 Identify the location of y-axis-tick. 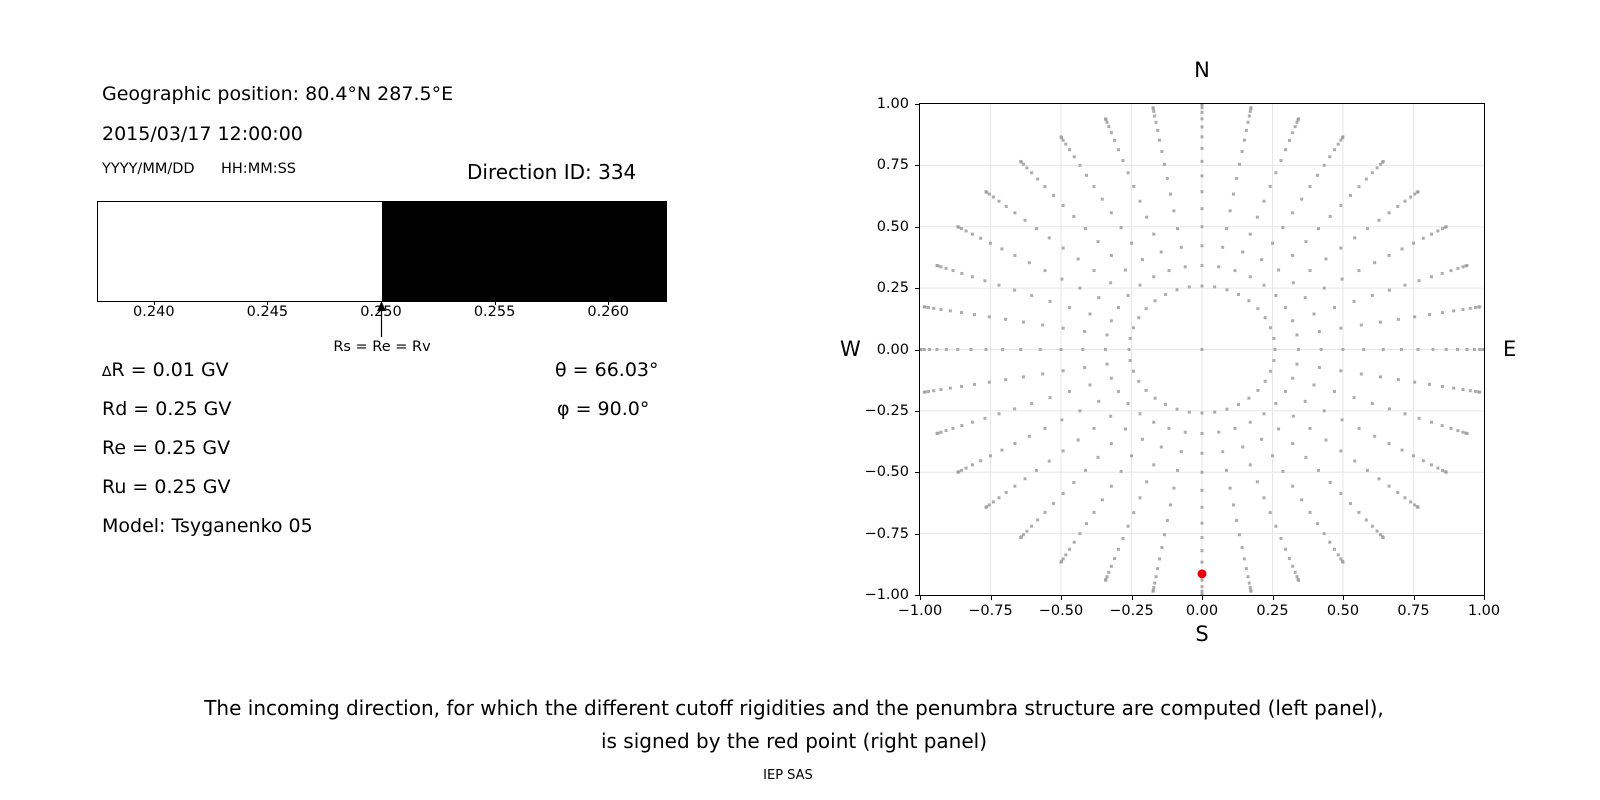
(917, 289).